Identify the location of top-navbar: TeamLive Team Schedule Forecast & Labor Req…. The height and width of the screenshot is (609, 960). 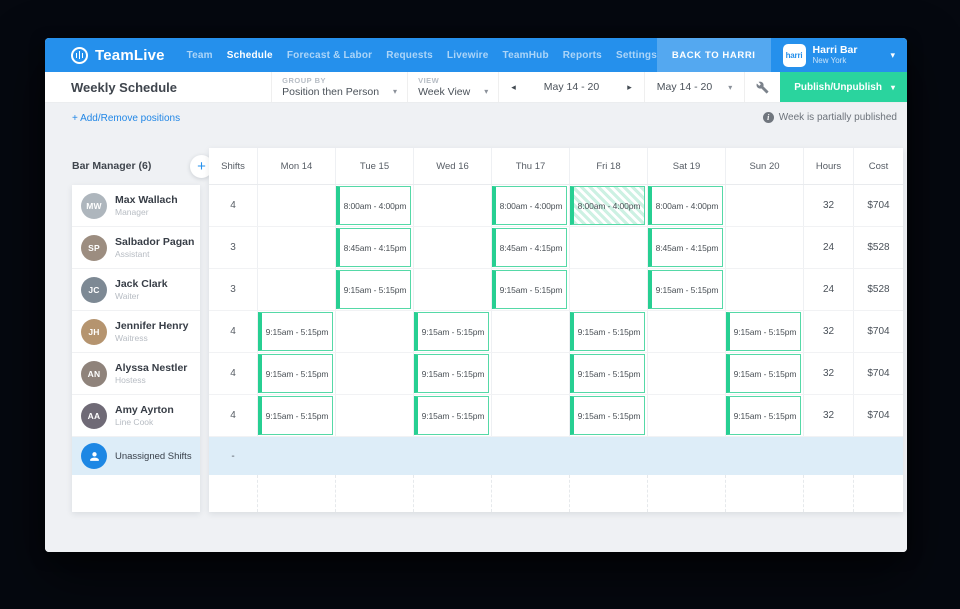
(476, 55).